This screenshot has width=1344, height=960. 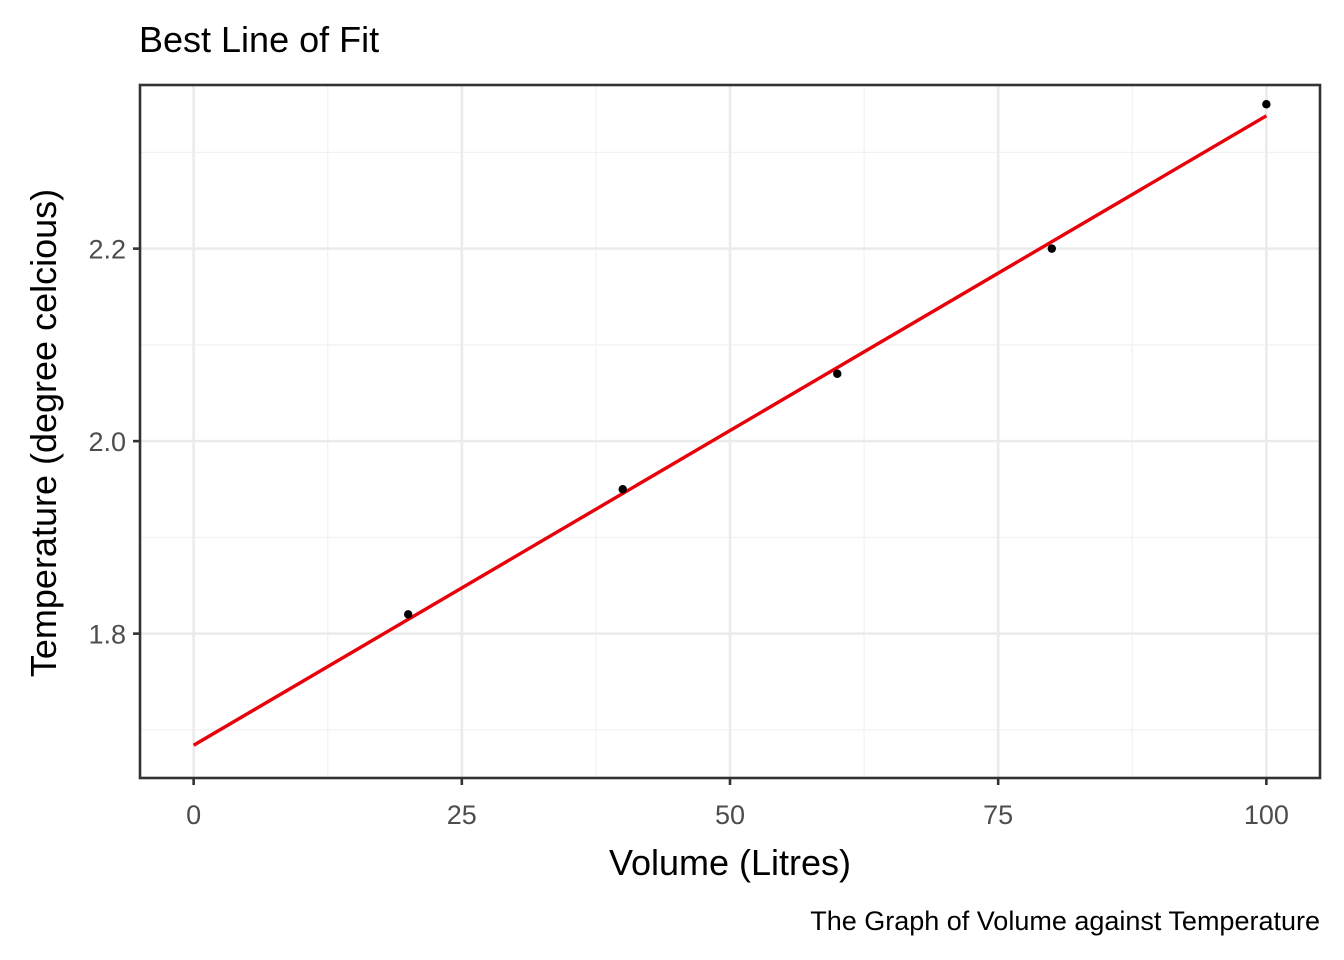 I want to click on x-tick-label: 50, so click(x=730, y=815).